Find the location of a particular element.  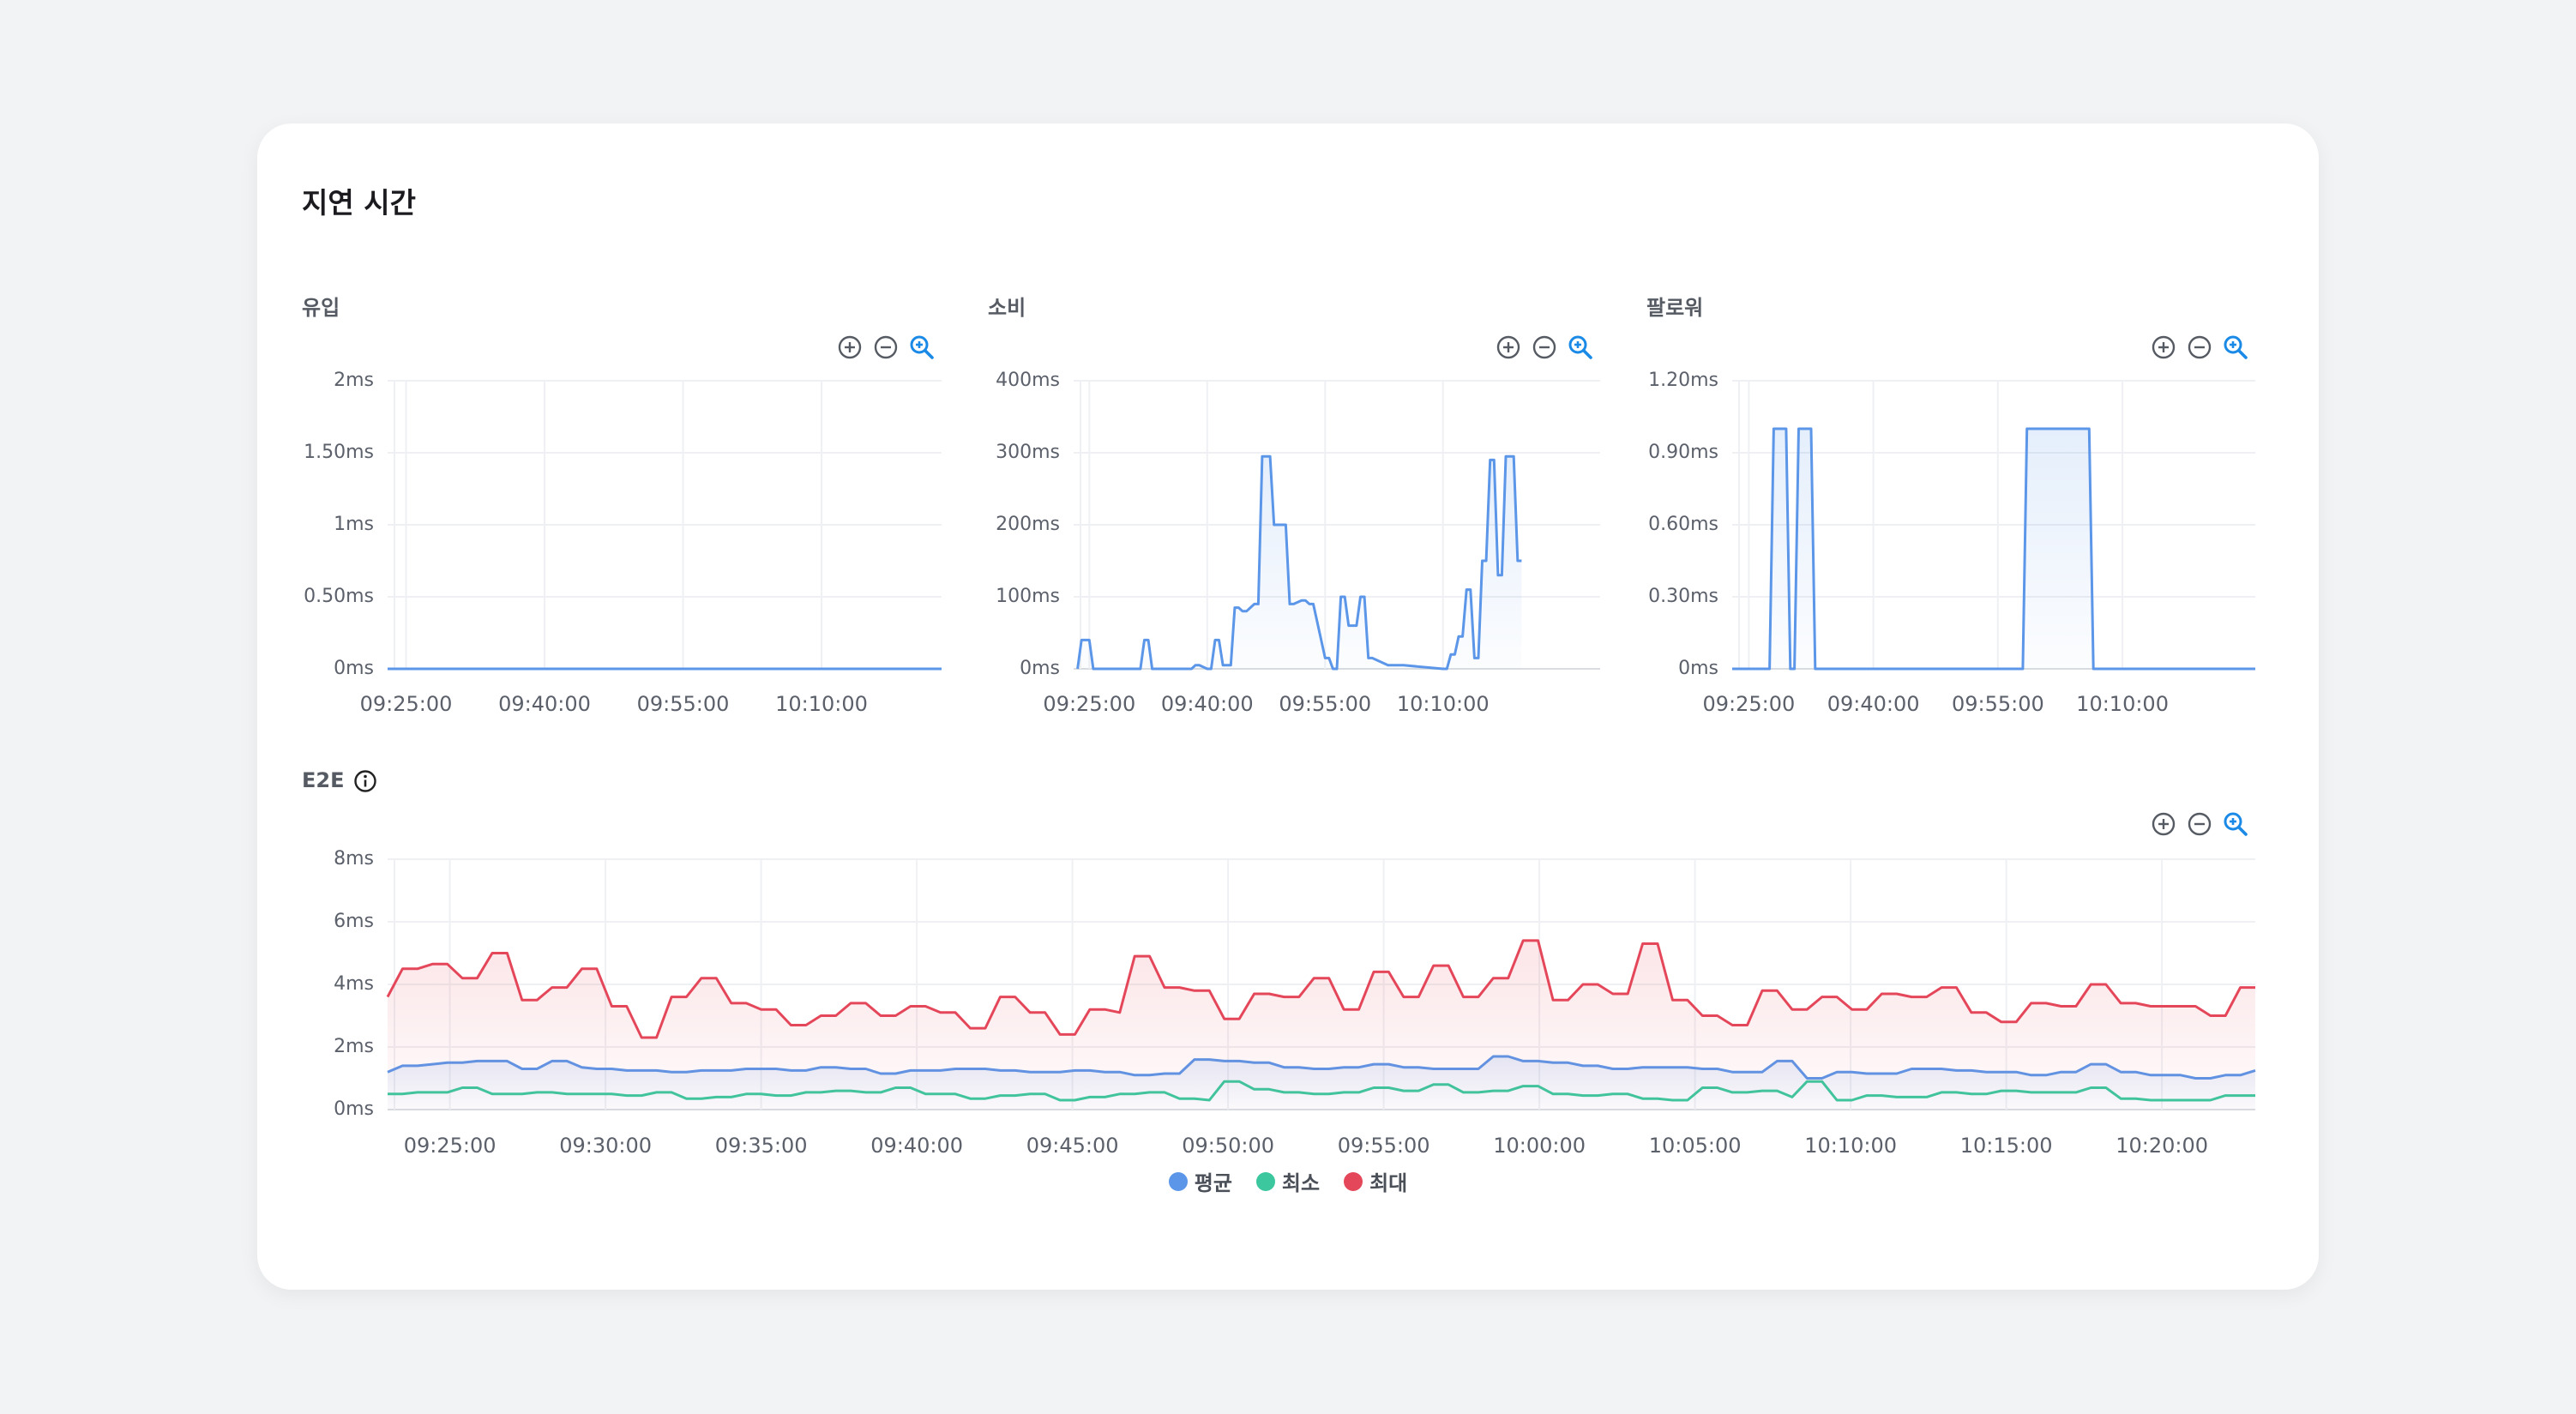

toolbar-consume is located at coordinates (1544, 347).